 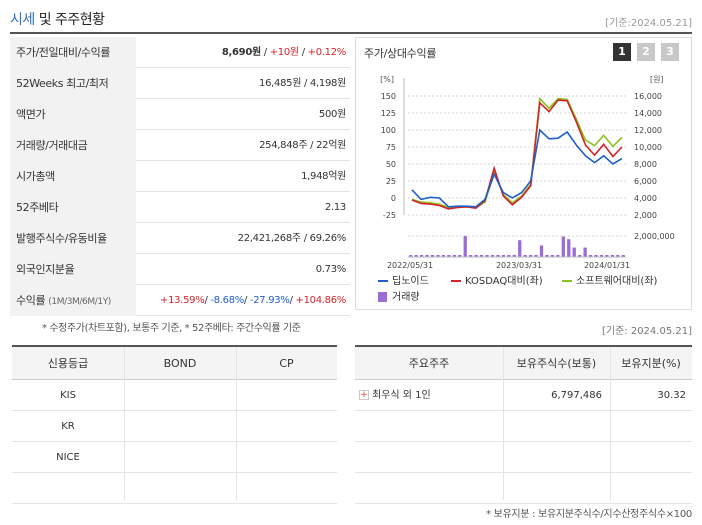 I want to click on right-tick-label: 4,000, so click(x=645, y=198).